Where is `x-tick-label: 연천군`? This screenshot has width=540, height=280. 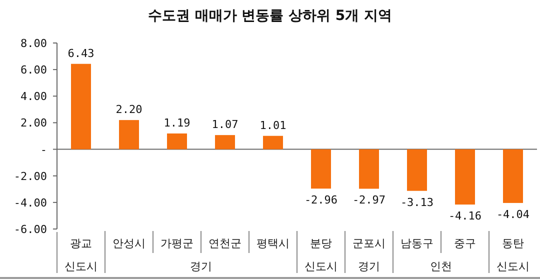
x-tick-label: 연천군 is located at coordinates (225, 243).